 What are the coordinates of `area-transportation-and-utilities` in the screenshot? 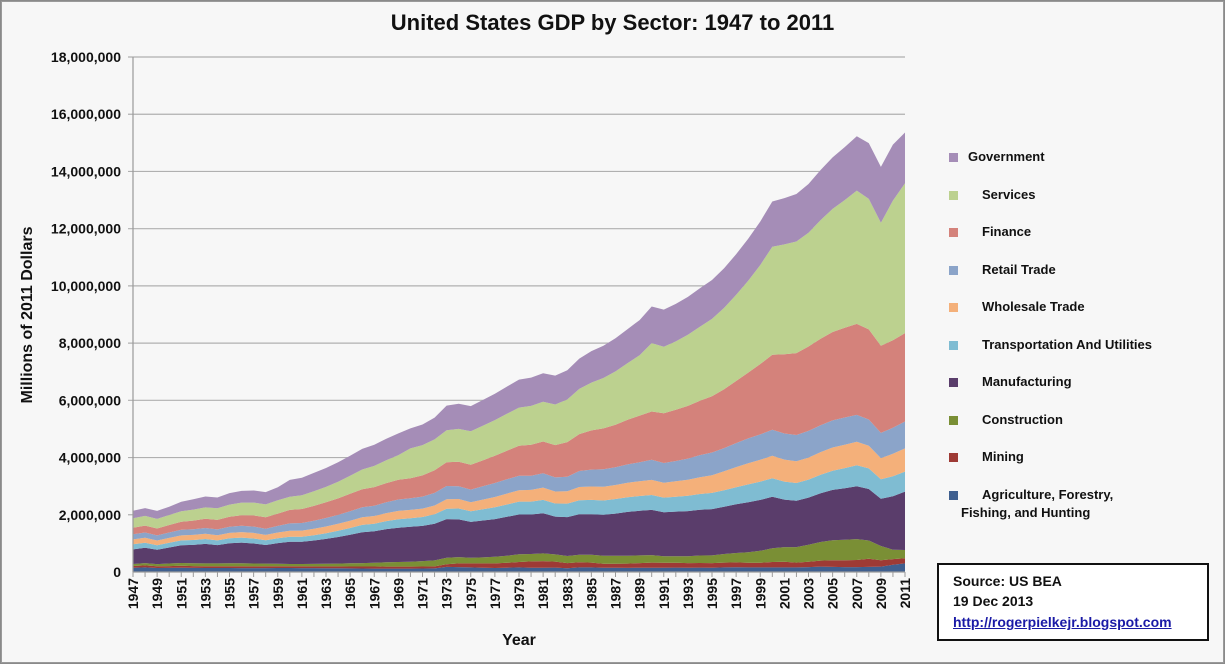 It's located at (519, 507).